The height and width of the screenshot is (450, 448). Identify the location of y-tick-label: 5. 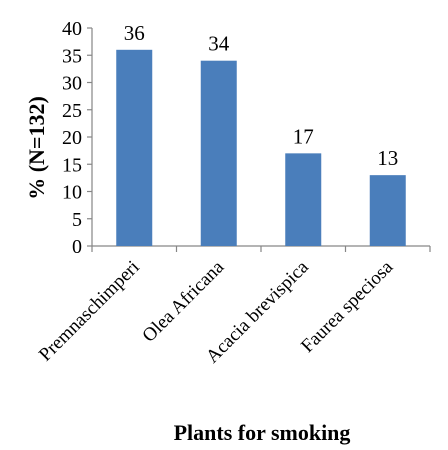
(77, 220).